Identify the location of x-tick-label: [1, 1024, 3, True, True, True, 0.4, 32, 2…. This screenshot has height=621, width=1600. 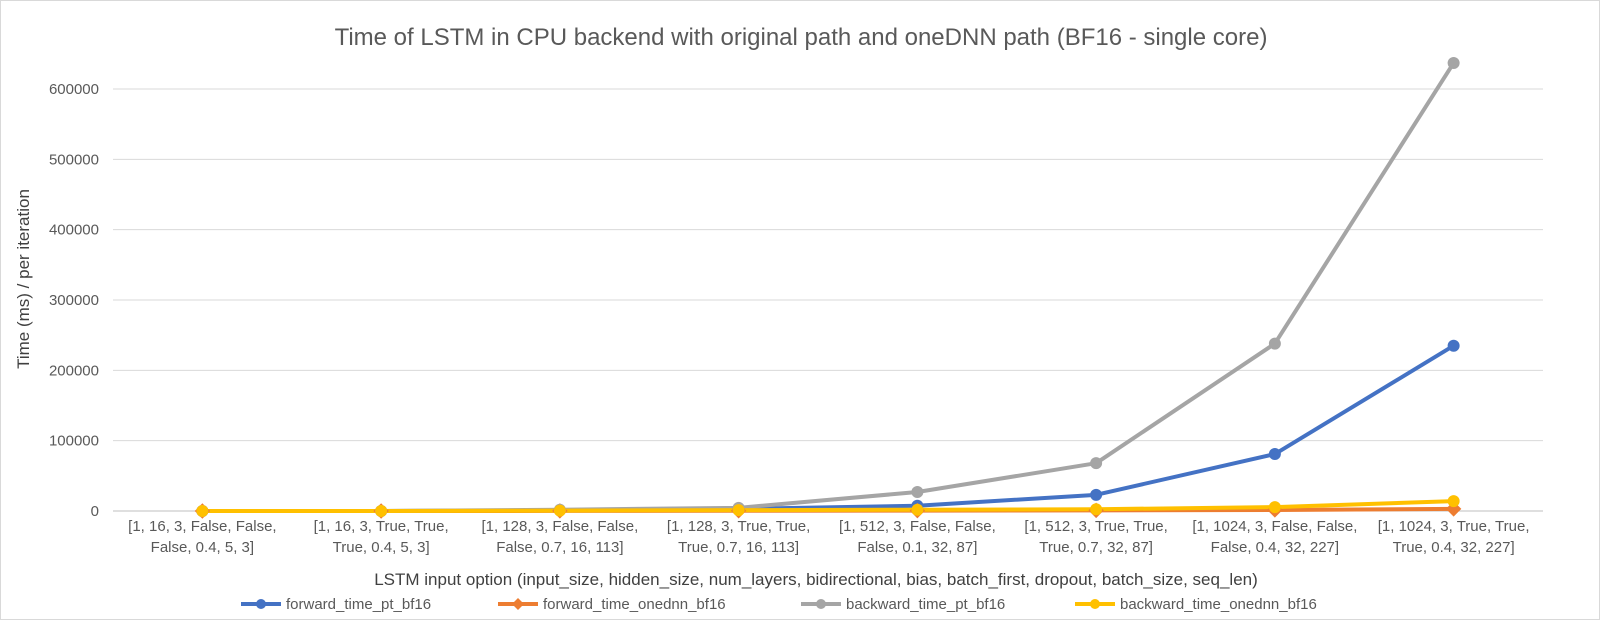
(1454, 537).